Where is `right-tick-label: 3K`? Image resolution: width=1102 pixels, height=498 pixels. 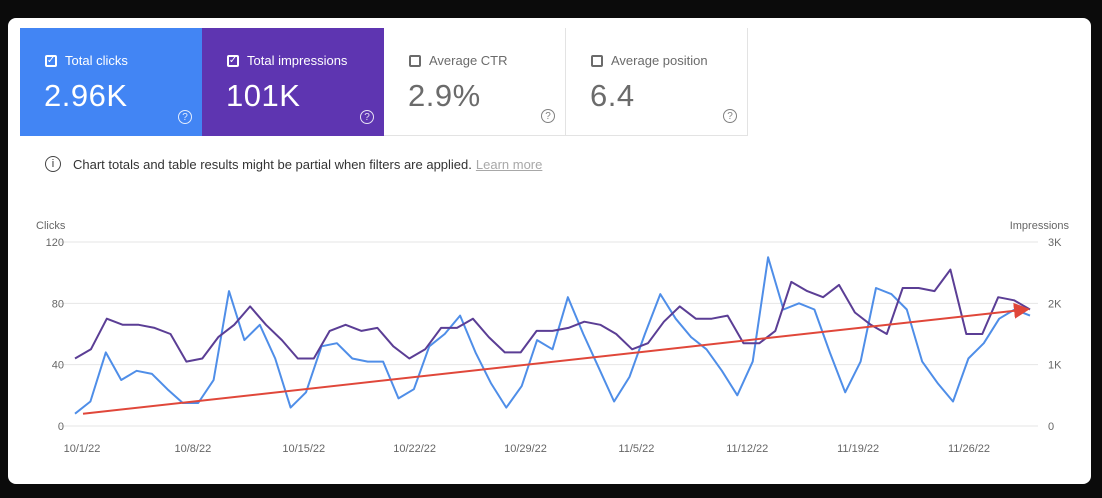
right-tick-label: 3K is located at coordinates (1055, 243).